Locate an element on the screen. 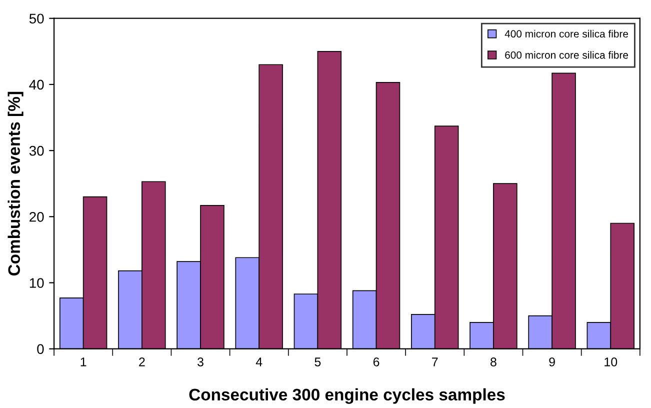 The image size is (651, 408). x-tick-label: 2 is located at coordinates (142, 362).